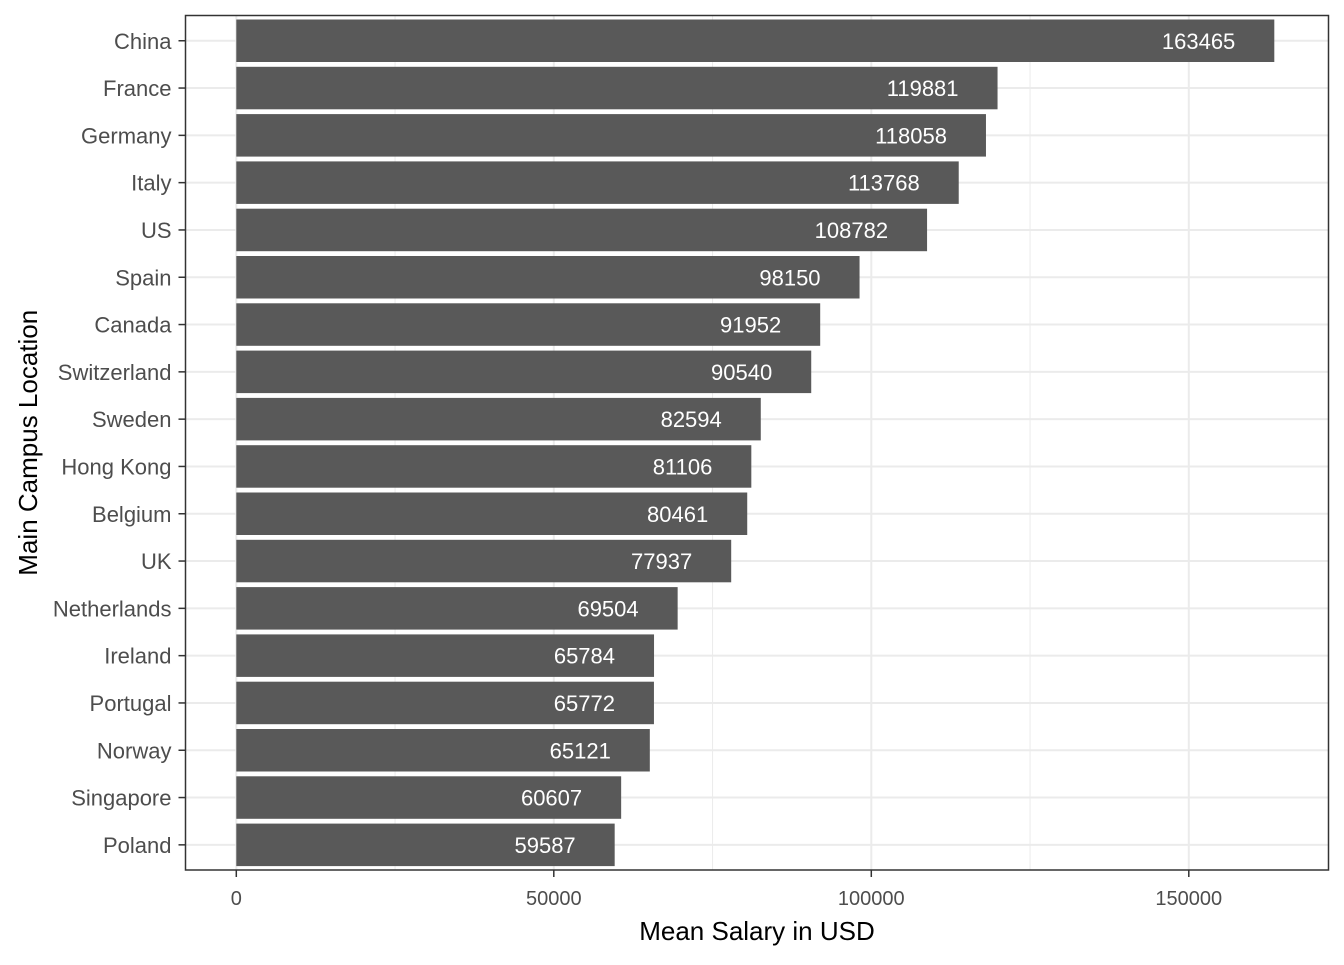 Image resolution: width=1344 pixels, height=965 pixels. I want to click on bar-value-label: 65121, so click(580, 750).